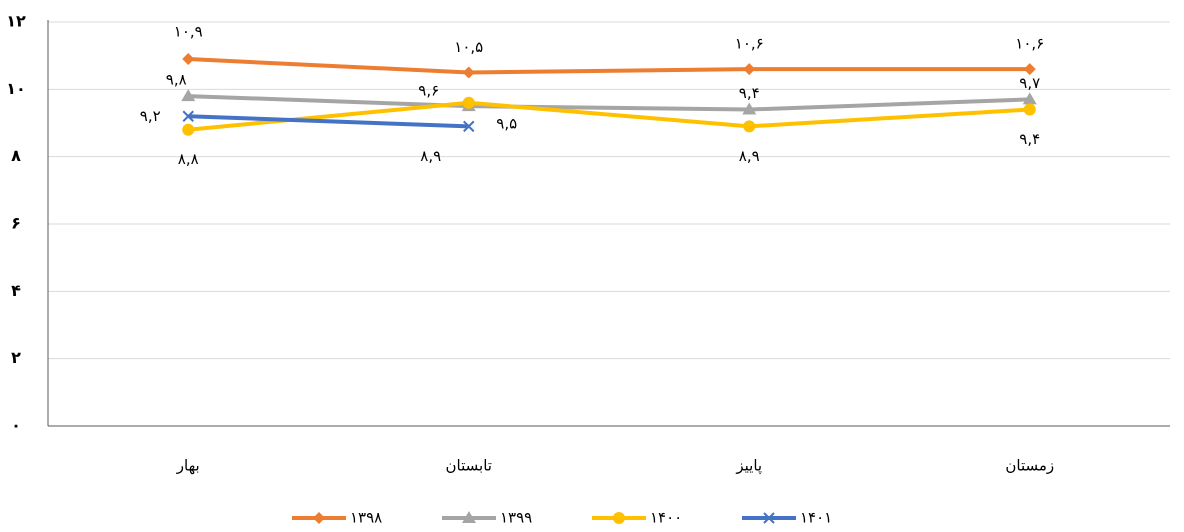  I want to click on data-label: ۹,۵, so click(506, 124).